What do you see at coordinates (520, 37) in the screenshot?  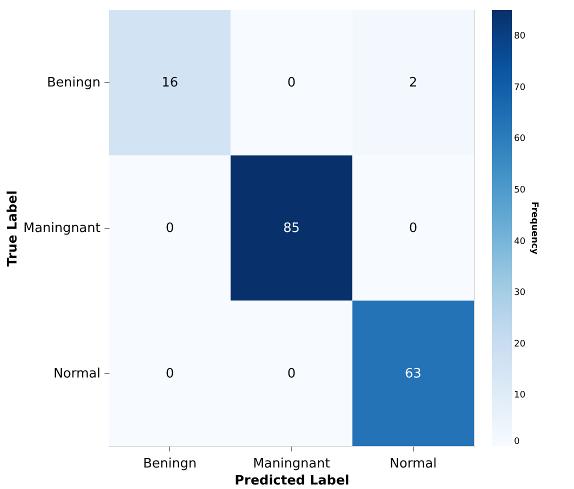 I see `color-bar-label: 80` at bounding box center [520, 37].